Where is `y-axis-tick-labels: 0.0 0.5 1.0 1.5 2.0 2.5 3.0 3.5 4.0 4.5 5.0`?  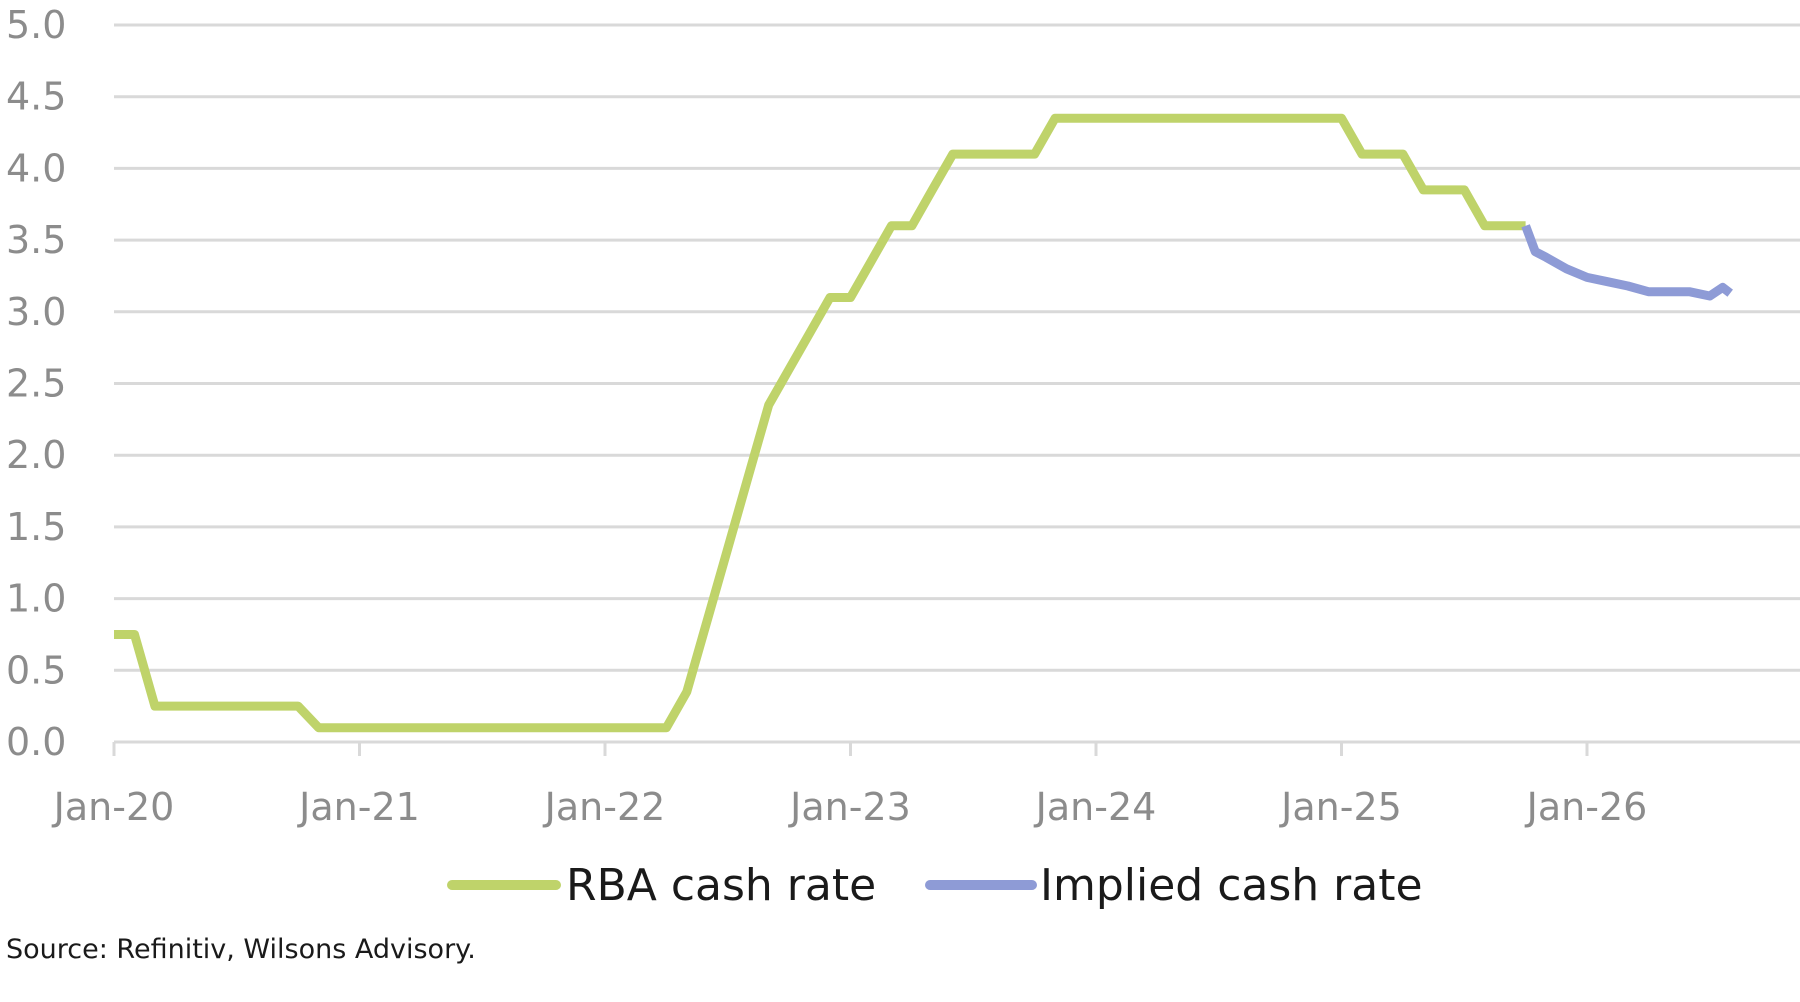 y-axis-tick-labels: 0.0 0.5 1.0 1.5 2.0 2.5 3.0 3.5 4.0 4.5 5.0 is located at coordinates (36, 383).